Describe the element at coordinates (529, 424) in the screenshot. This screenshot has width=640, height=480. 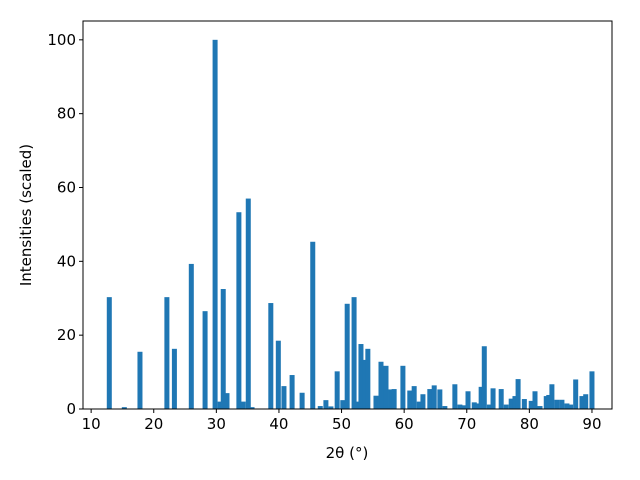
I see `x-tick-label: 80` at that location.